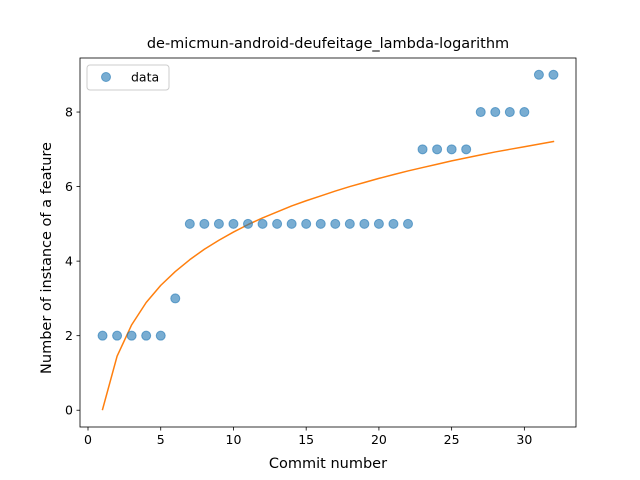 The height and width of the screenshot is (480, 640). I want to click on y-tick-label: 6, so click(69, 186).